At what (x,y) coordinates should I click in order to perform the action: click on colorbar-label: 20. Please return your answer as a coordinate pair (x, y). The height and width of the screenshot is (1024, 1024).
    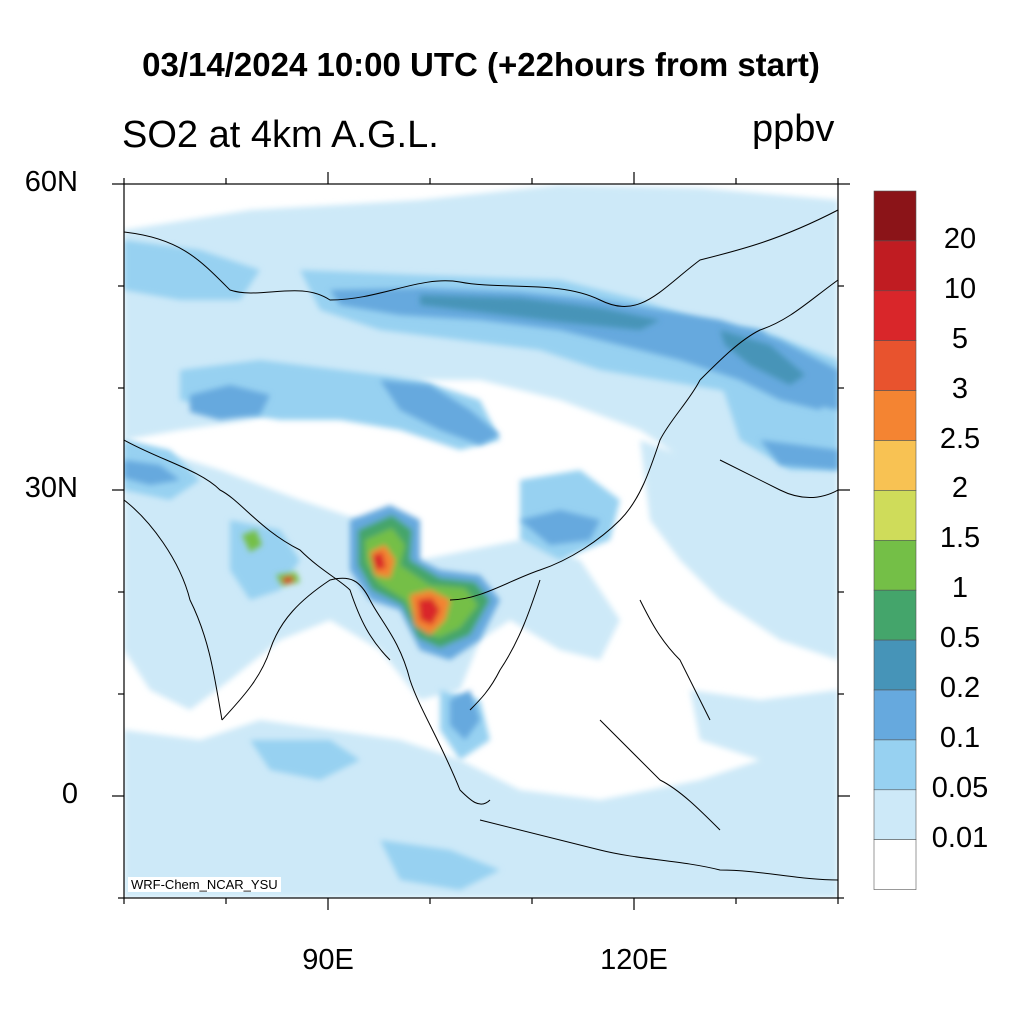
    Looking at the image, I should click on (960, 238).